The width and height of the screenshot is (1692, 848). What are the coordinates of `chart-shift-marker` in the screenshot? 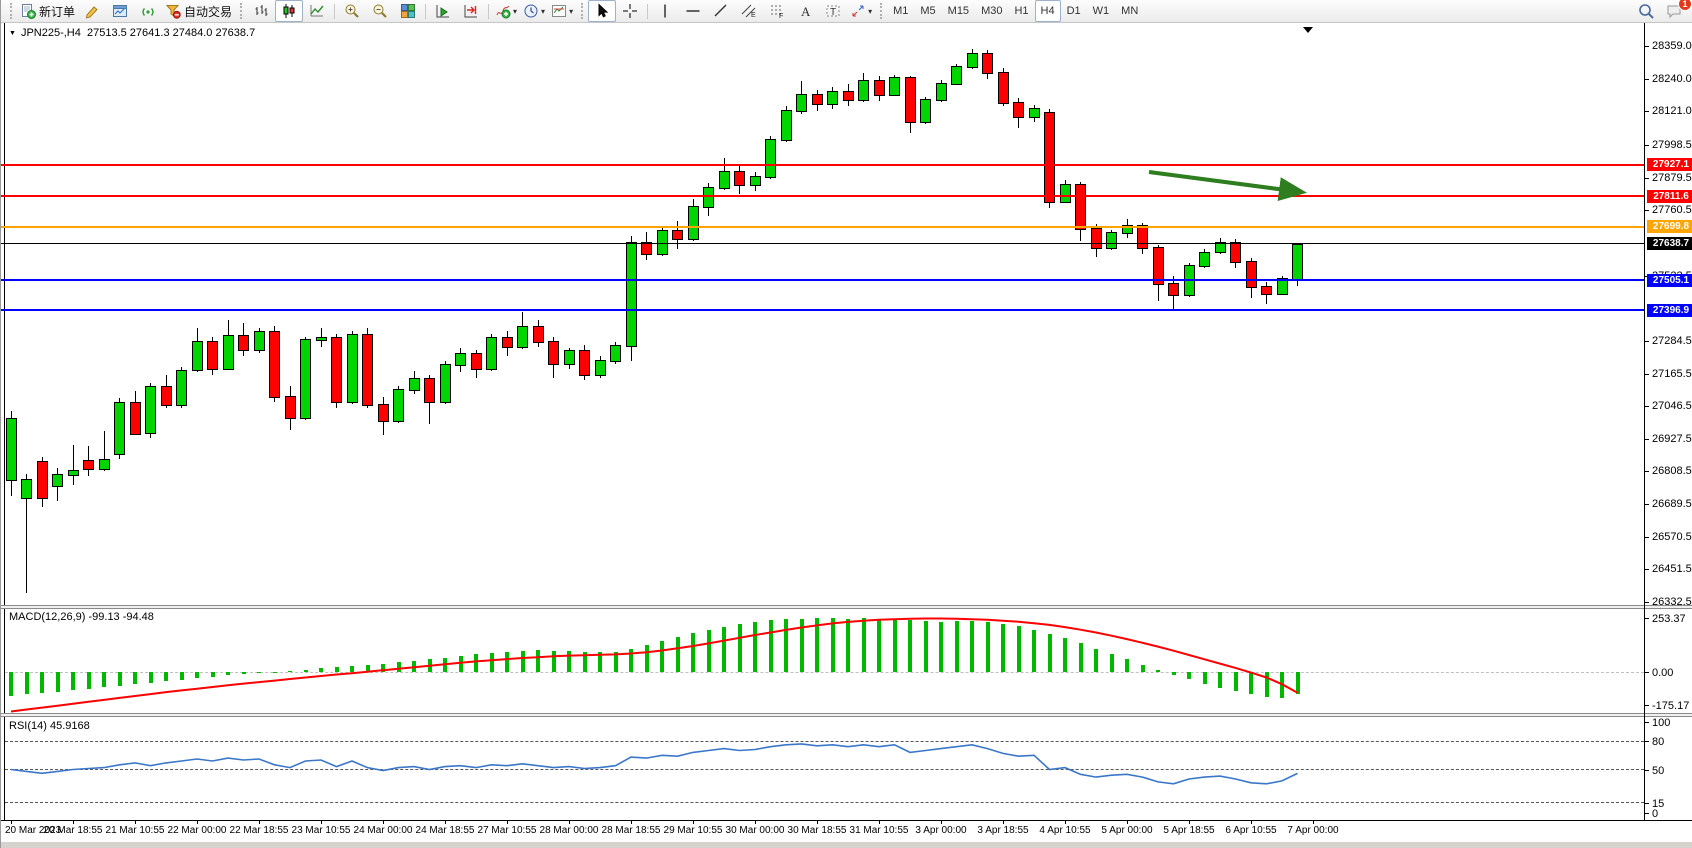 It's located at (1308, 30).